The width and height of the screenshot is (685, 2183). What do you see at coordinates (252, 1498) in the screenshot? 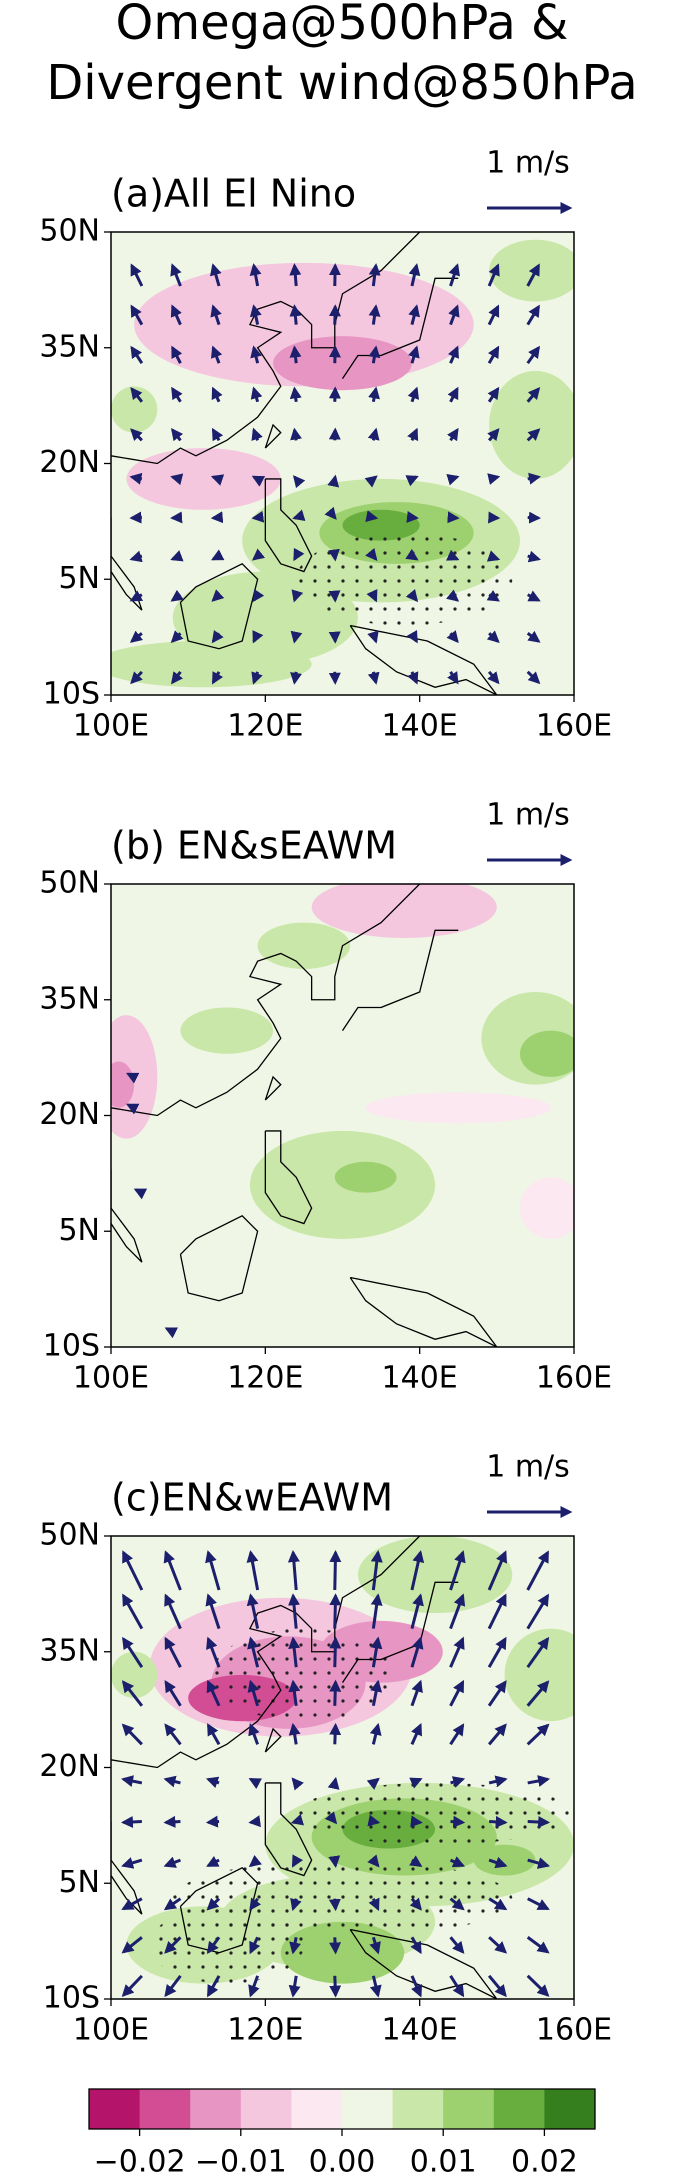
I see `panel-title: (c)EN&wEAWM` at bounding box center [252, 1498].